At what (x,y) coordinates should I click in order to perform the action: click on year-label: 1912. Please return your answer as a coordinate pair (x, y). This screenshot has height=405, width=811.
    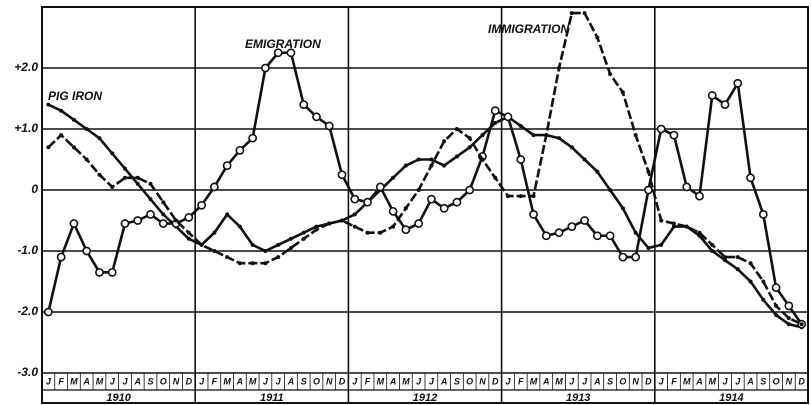
    Looking at the image, I should click on (425, 398).